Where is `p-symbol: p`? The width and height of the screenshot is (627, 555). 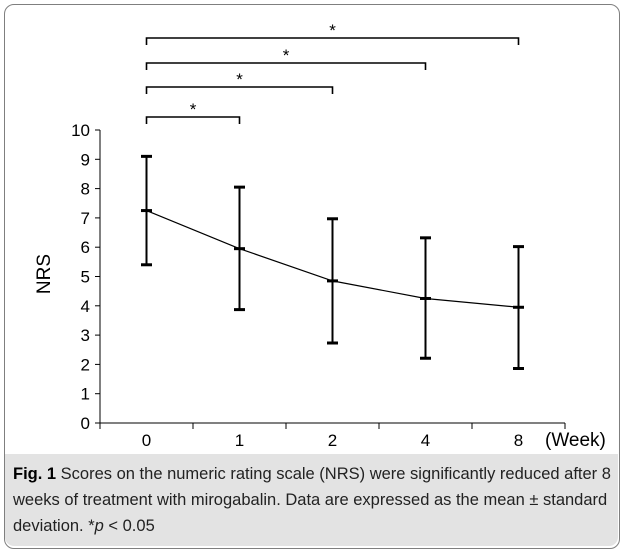
p-symbol: p is located at coordinates (99, 526).